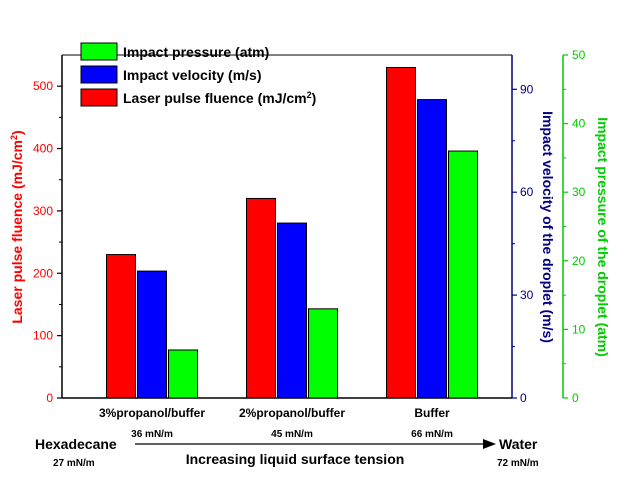  I want to click on left-tick-label: 100, so click(43, 336).